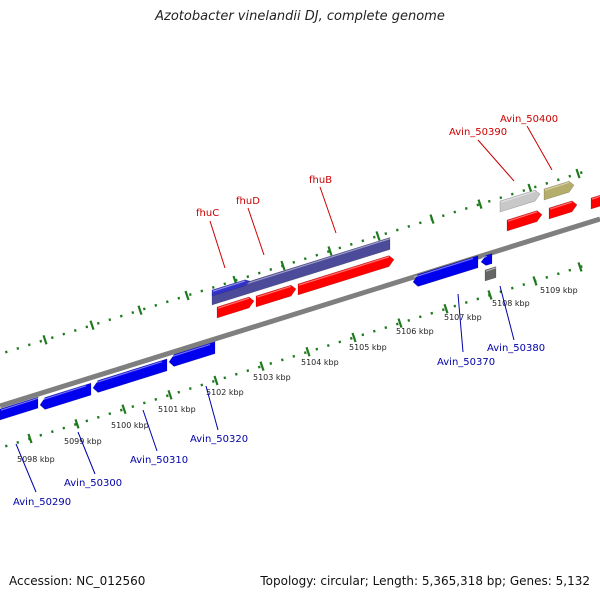  Describe the element at coordinates (130, 425) in the screenshot. I see `scale-tick-label: 5100 kbp` at that location.